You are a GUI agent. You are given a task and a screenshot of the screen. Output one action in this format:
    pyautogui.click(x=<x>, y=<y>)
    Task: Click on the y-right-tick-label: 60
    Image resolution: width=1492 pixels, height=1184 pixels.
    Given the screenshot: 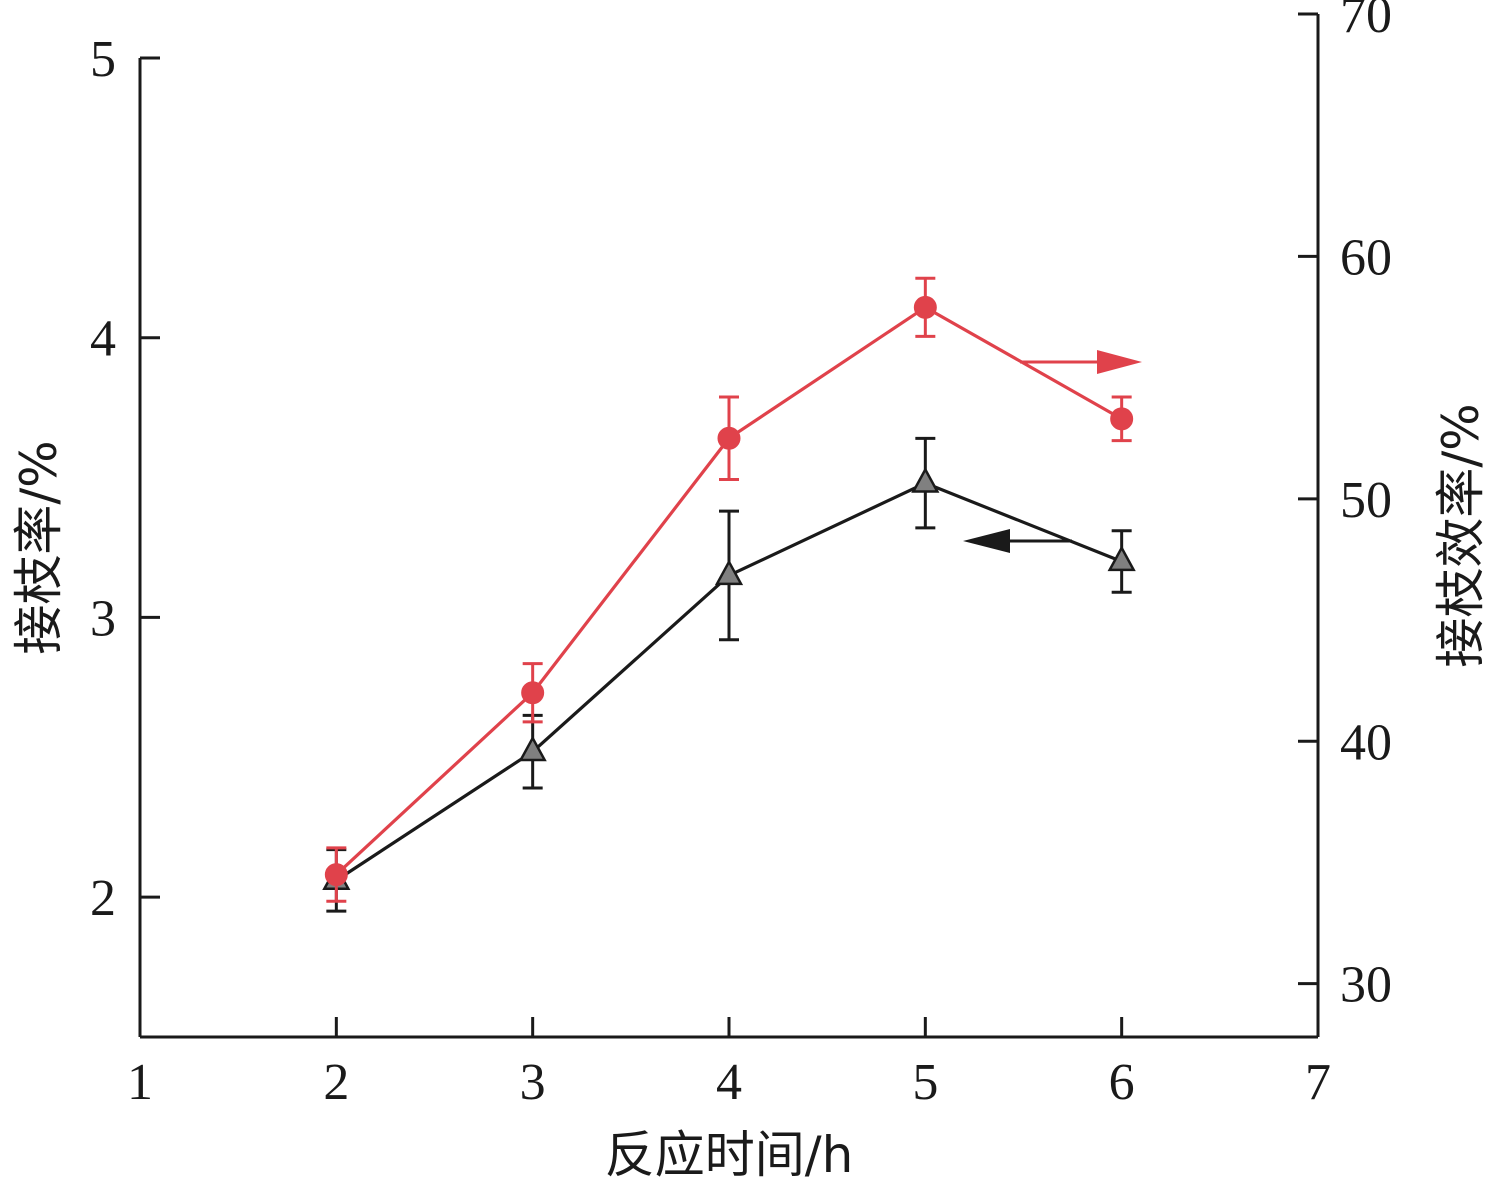 What is the action you would take?
    pyautogui.click(x=1366, y=257)
    